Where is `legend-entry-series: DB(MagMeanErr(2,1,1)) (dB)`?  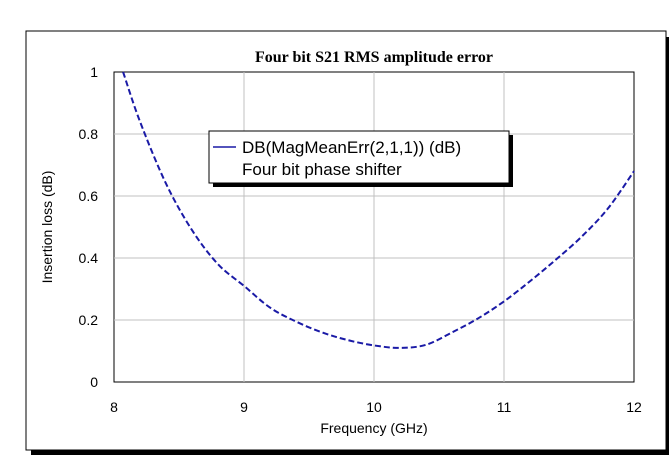
legend-entry-series: DB(MagMeanErr(2,1,1)) (dB) is located at coordinates (351, 147).